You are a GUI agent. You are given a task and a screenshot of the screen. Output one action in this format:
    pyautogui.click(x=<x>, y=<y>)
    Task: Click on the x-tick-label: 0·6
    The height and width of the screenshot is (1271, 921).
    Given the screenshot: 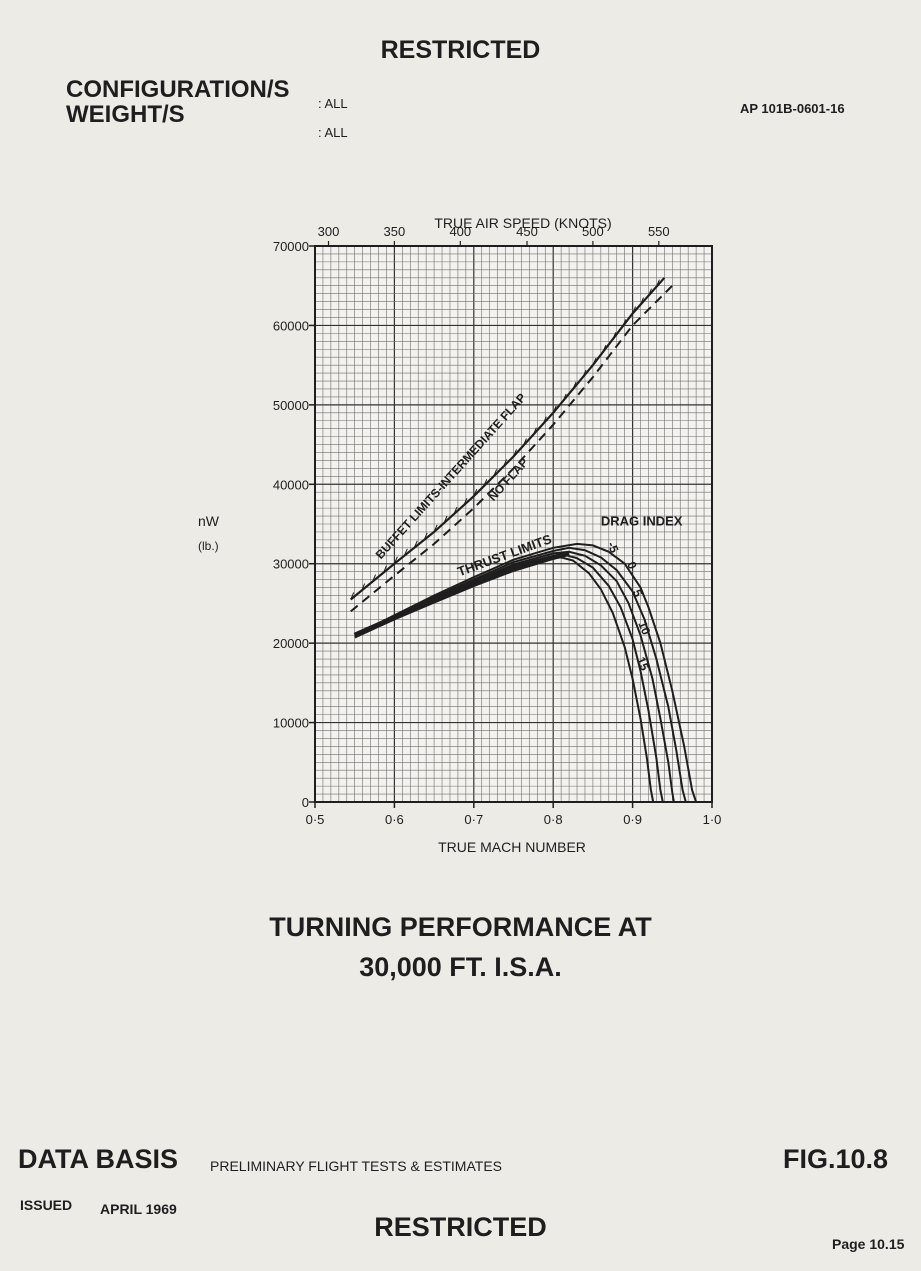 What is the action you would take?
    pyautogui.click(x=394, y=819)
    